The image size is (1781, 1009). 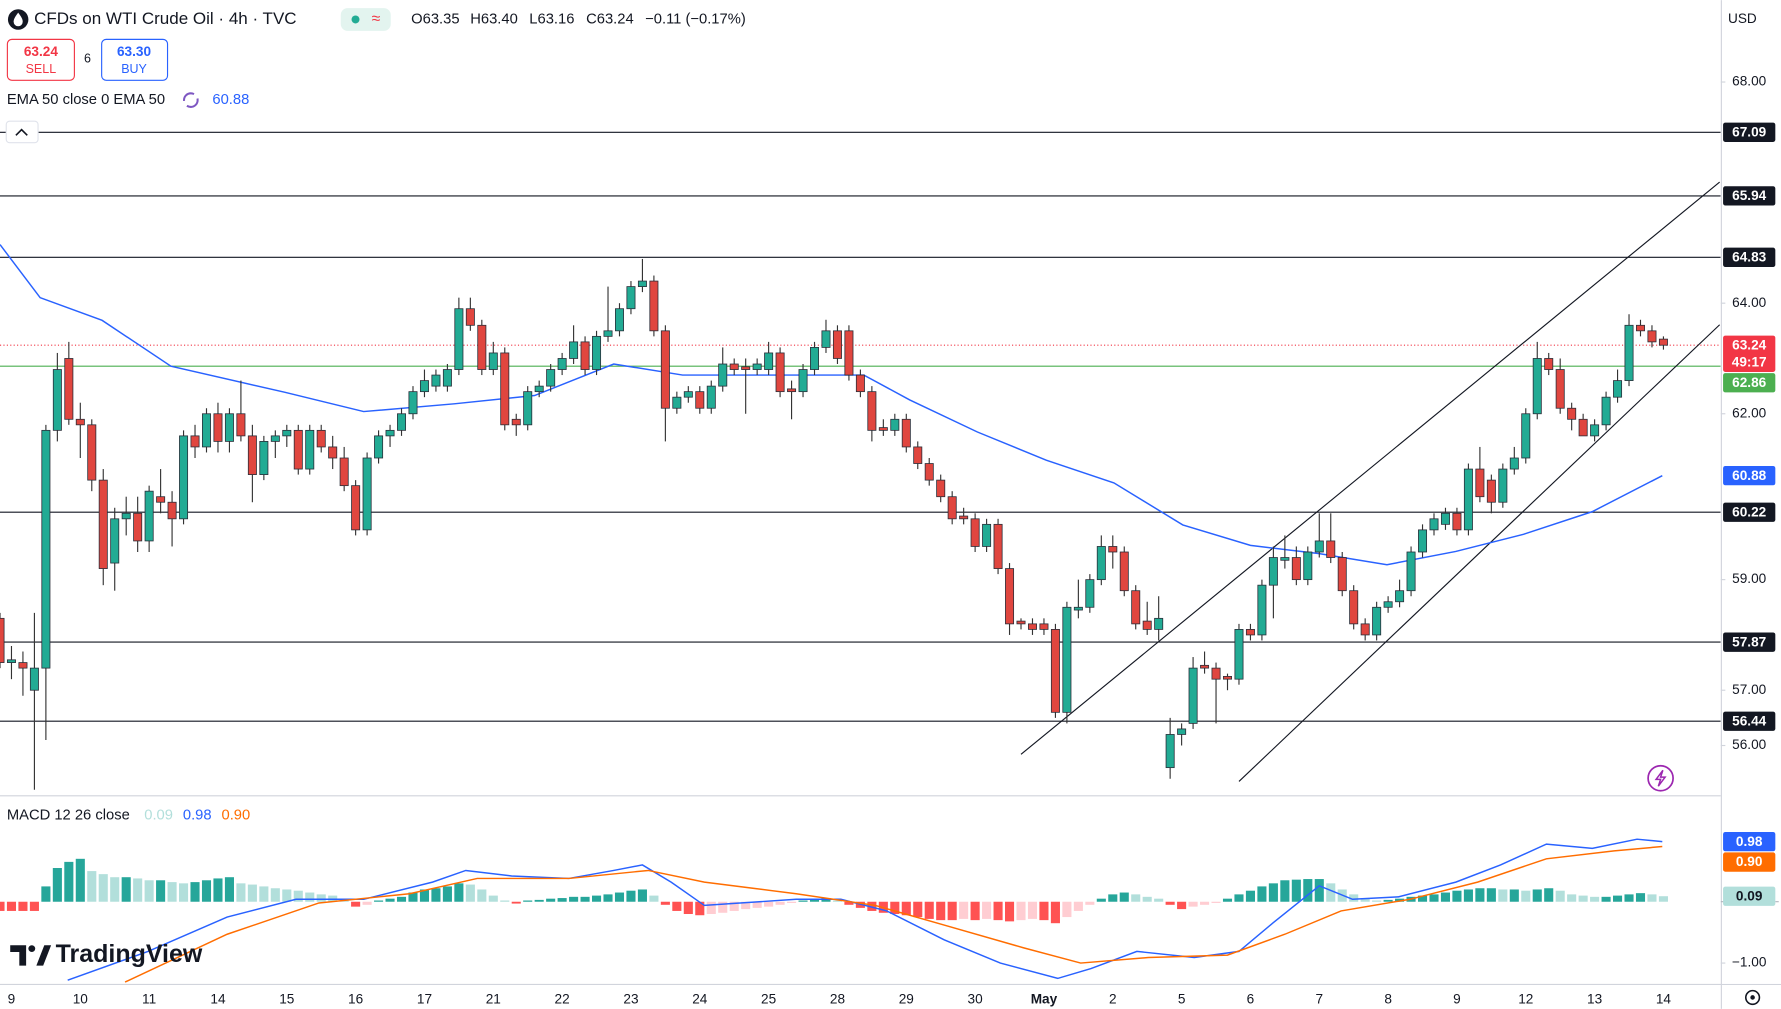 I want to click on histogram-price-label-bg, so click(x=1749, y=896).